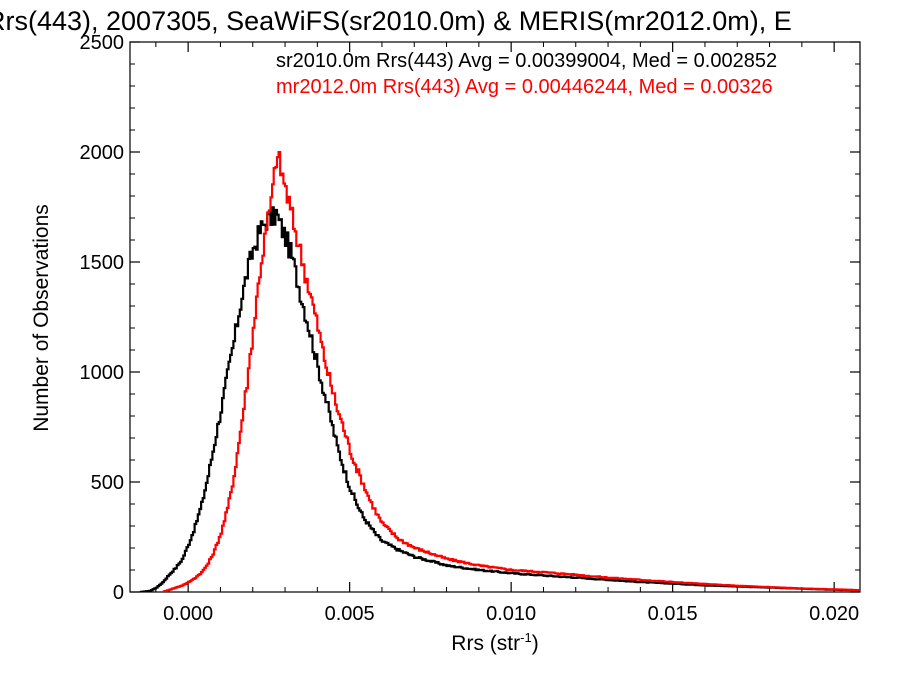 The image size is (900, 675). I want to click on x-tick-label: 0.005, so click(350, 614).